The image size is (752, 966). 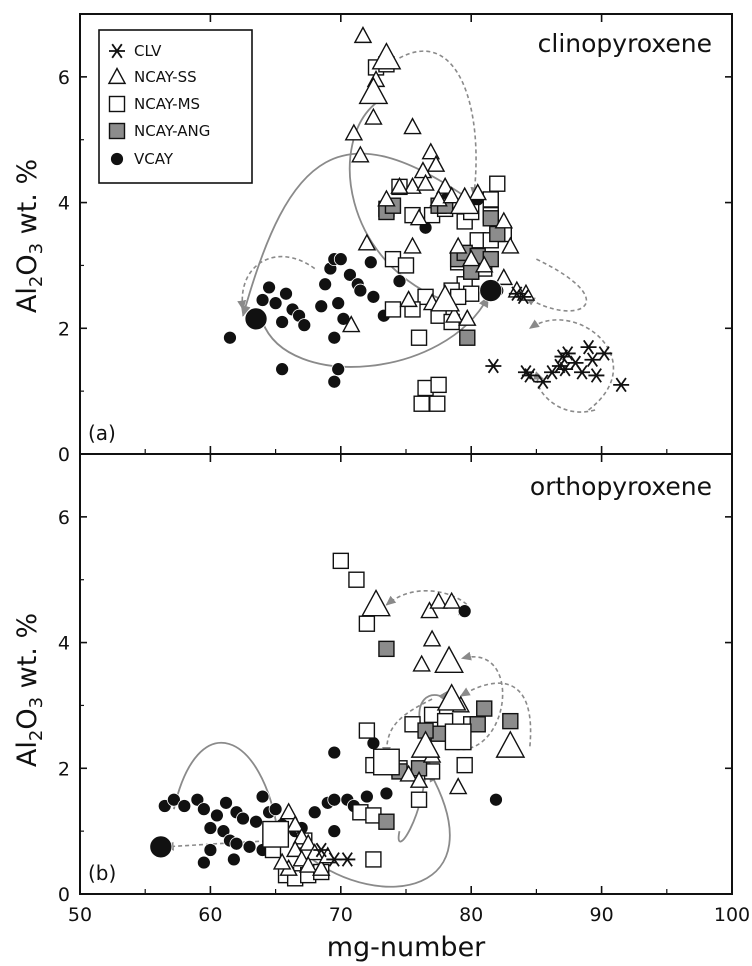 What do you see at coordinates (64, 895) in the screenshot?
I see `y-tick-label: 0` at bounding box center [64, 895].